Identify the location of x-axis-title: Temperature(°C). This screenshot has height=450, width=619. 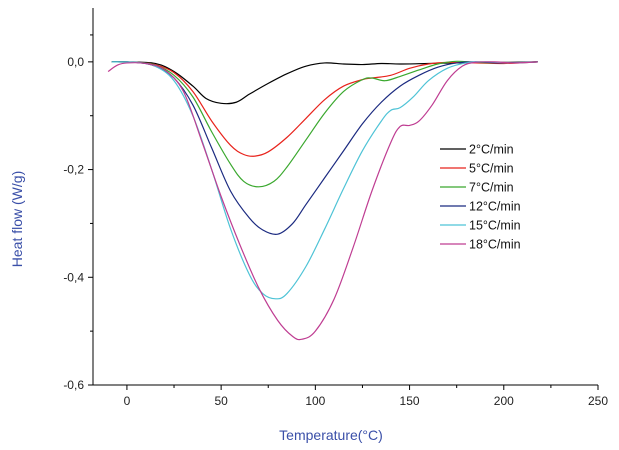
(331, 435).